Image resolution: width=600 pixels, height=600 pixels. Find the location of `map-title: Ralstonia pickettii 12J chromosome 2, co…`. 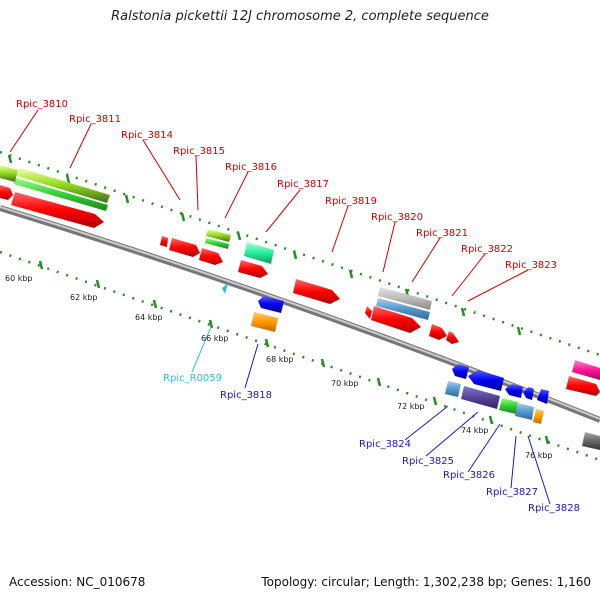

map-title: Ralstonia pickettii 12J chromosome 2, co… is located at coordinates (300, 16).